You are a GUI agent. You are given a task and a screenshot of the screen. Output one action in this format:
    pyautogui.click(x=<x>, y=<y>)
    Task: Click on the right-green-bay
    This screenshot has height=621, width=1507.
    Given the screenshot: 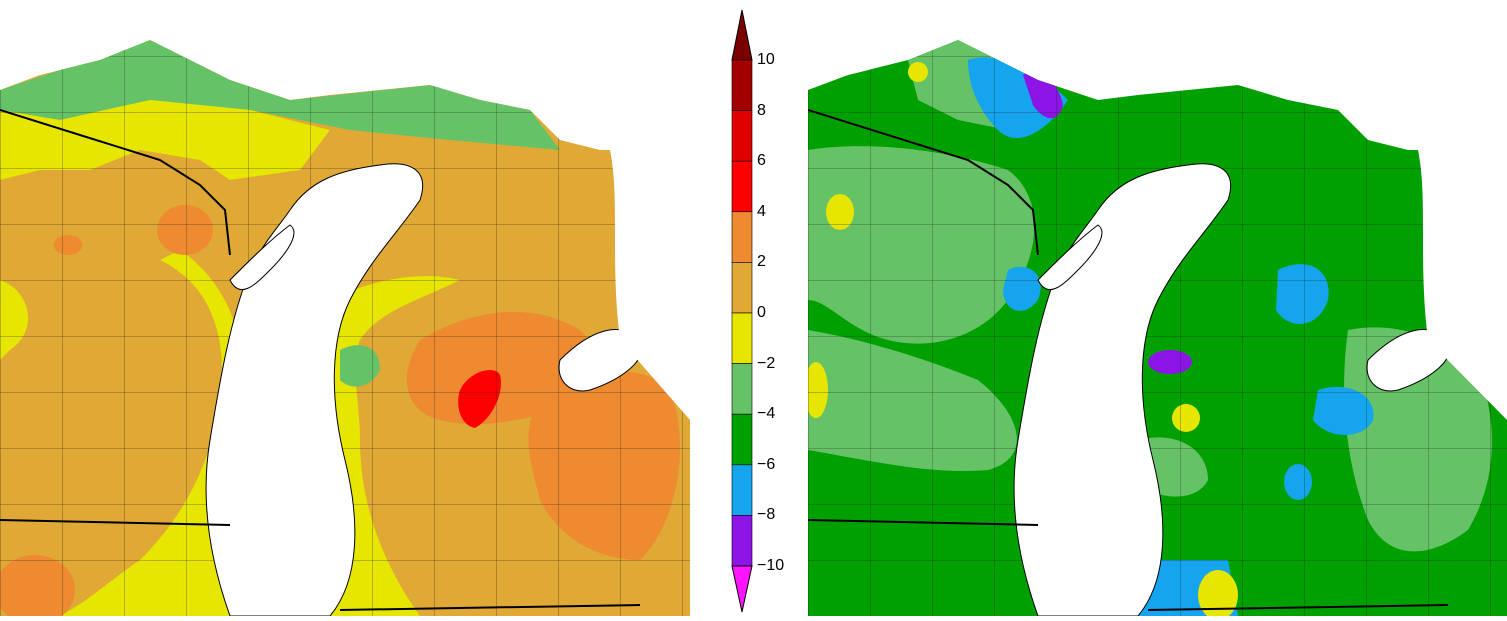 What is the action you would take?
    pyautogui.click(x=1070, y=257)
    